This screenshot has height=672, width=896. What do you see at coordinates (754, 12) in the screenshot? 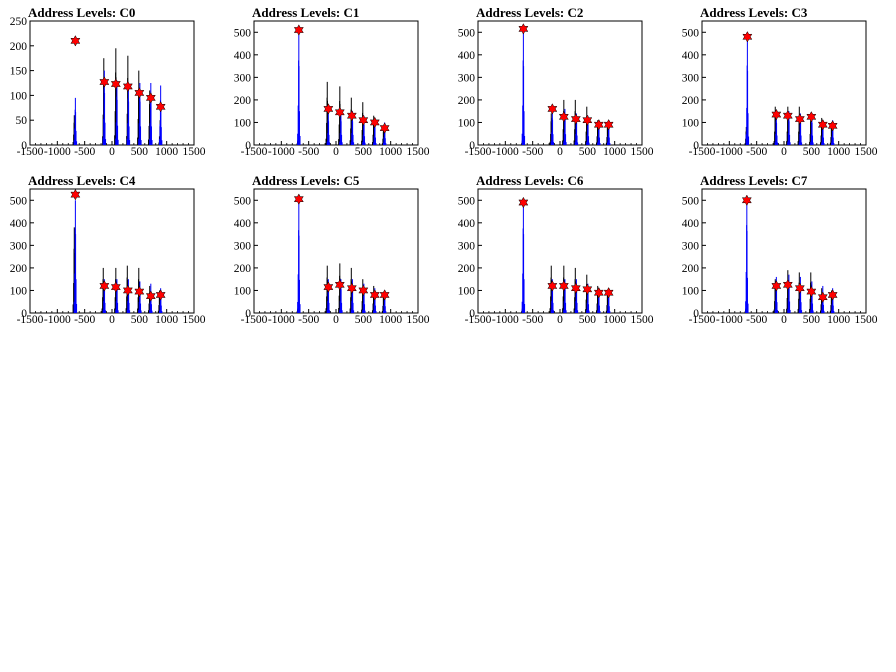
I see `panel-title: Address Levels: C3` at bounding box center [754, 12].